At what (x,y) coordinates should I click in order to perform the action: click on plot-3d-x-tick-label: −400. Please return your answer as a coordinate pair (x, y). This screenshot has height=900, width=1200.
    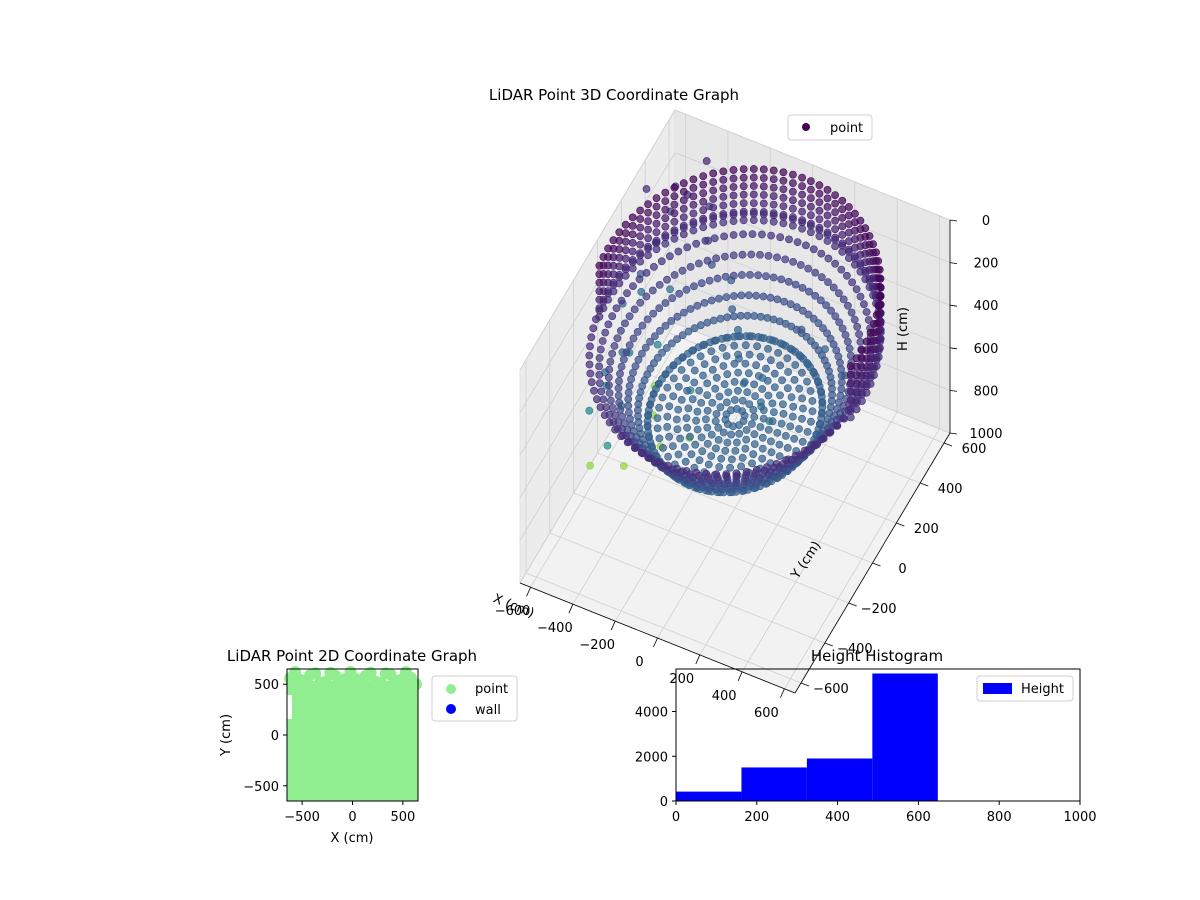
    Looking at the image, I should click on (555, 628).